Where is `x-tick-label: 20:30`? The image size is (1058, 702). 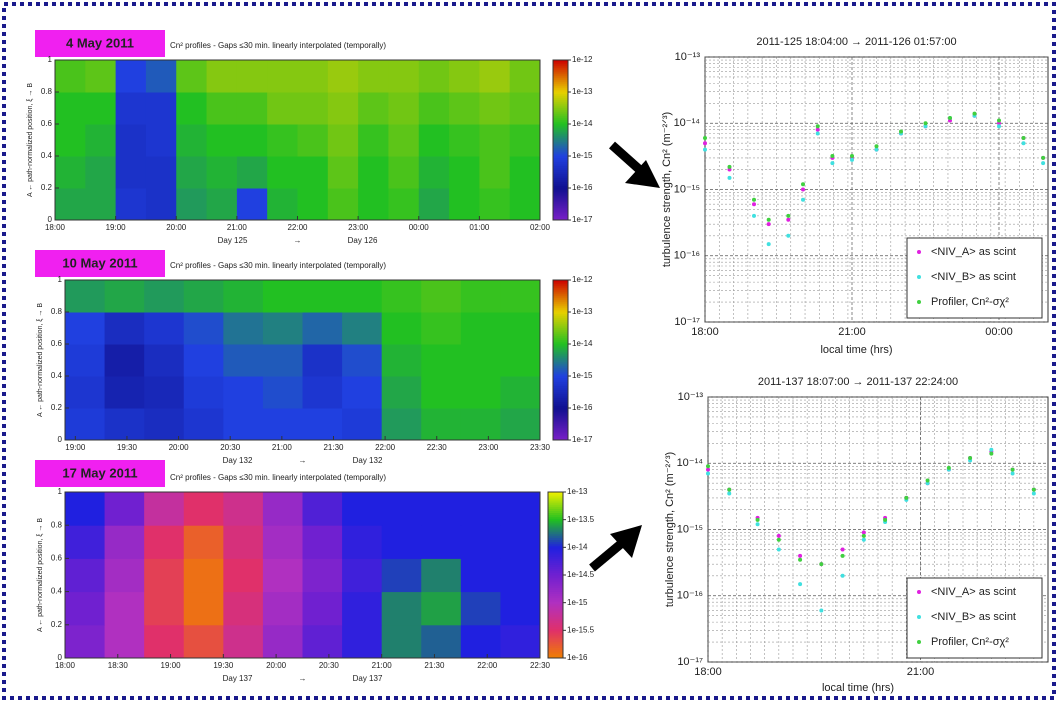
x-tick-label: 20:30 is located at coordinates (230, 447).